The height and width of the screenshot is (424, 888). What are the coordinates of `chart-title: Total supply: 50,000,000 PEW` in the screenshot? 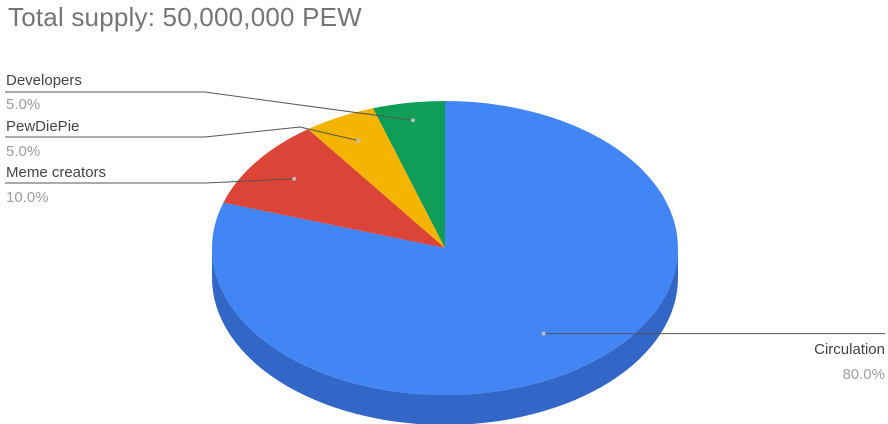 It's located at (185, 17).